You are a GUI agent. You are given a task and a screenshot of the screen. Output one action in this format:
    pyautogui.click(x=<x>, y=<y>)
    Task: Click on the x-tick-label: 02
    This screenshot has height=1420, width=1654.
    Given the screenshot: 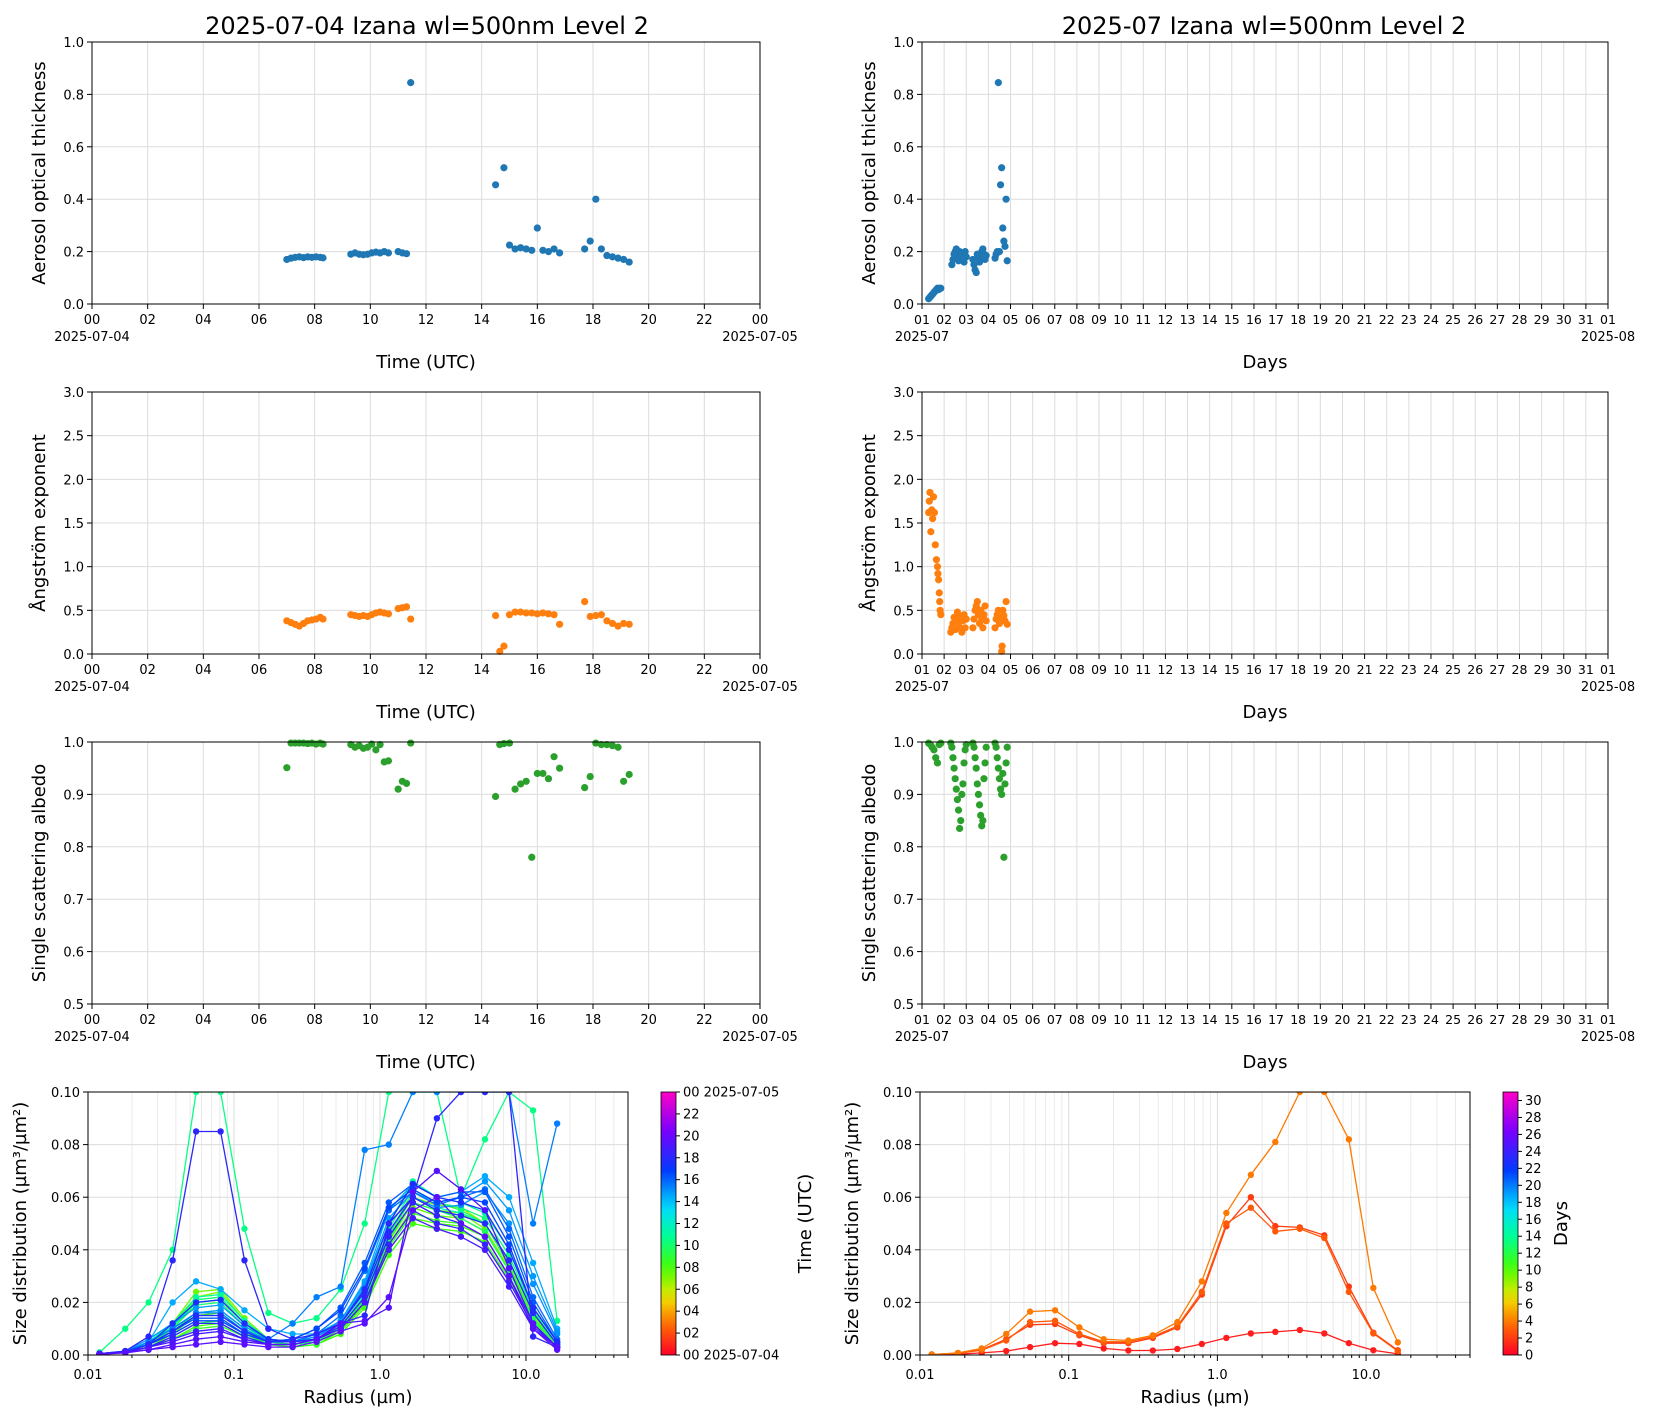 What is the action you would take?
    pyautogui.click(x=147, y=320)
    